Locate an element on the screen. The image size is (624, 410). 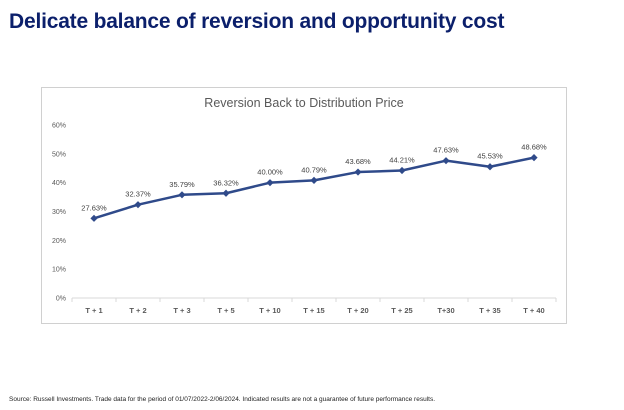
y-axis-labels: 0% 10% 20% 30% 40% 50% 60% is located at coordinates (59, 213).